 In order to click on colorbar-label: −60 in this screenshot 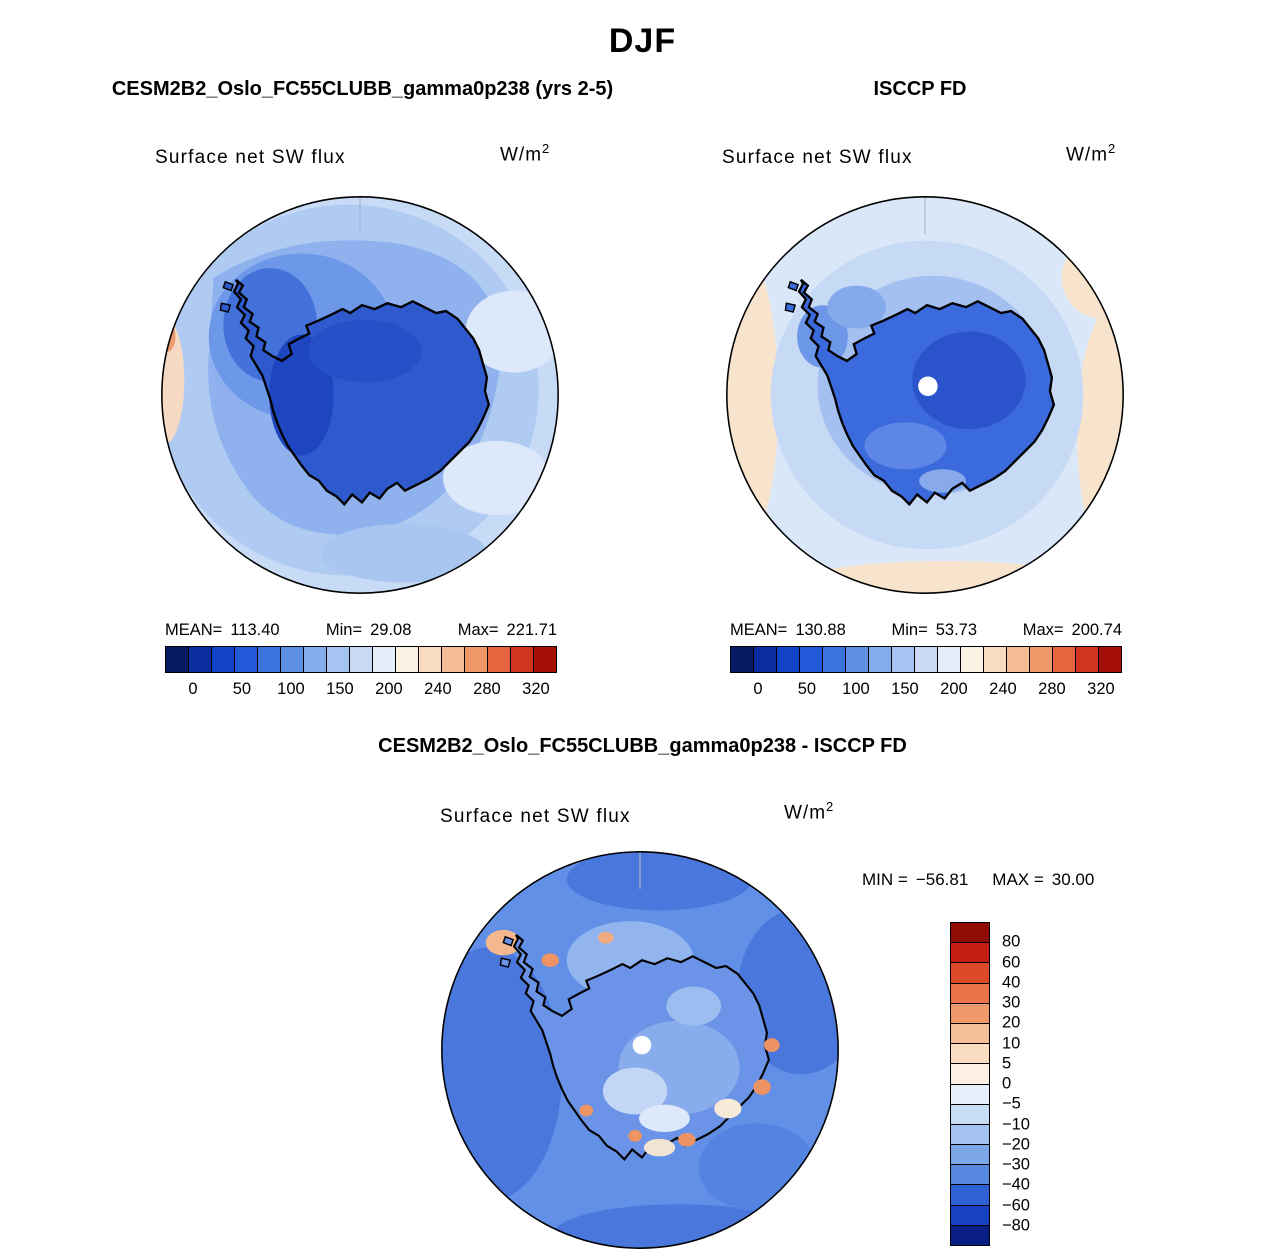, I will do `click(1016, 1205)`.